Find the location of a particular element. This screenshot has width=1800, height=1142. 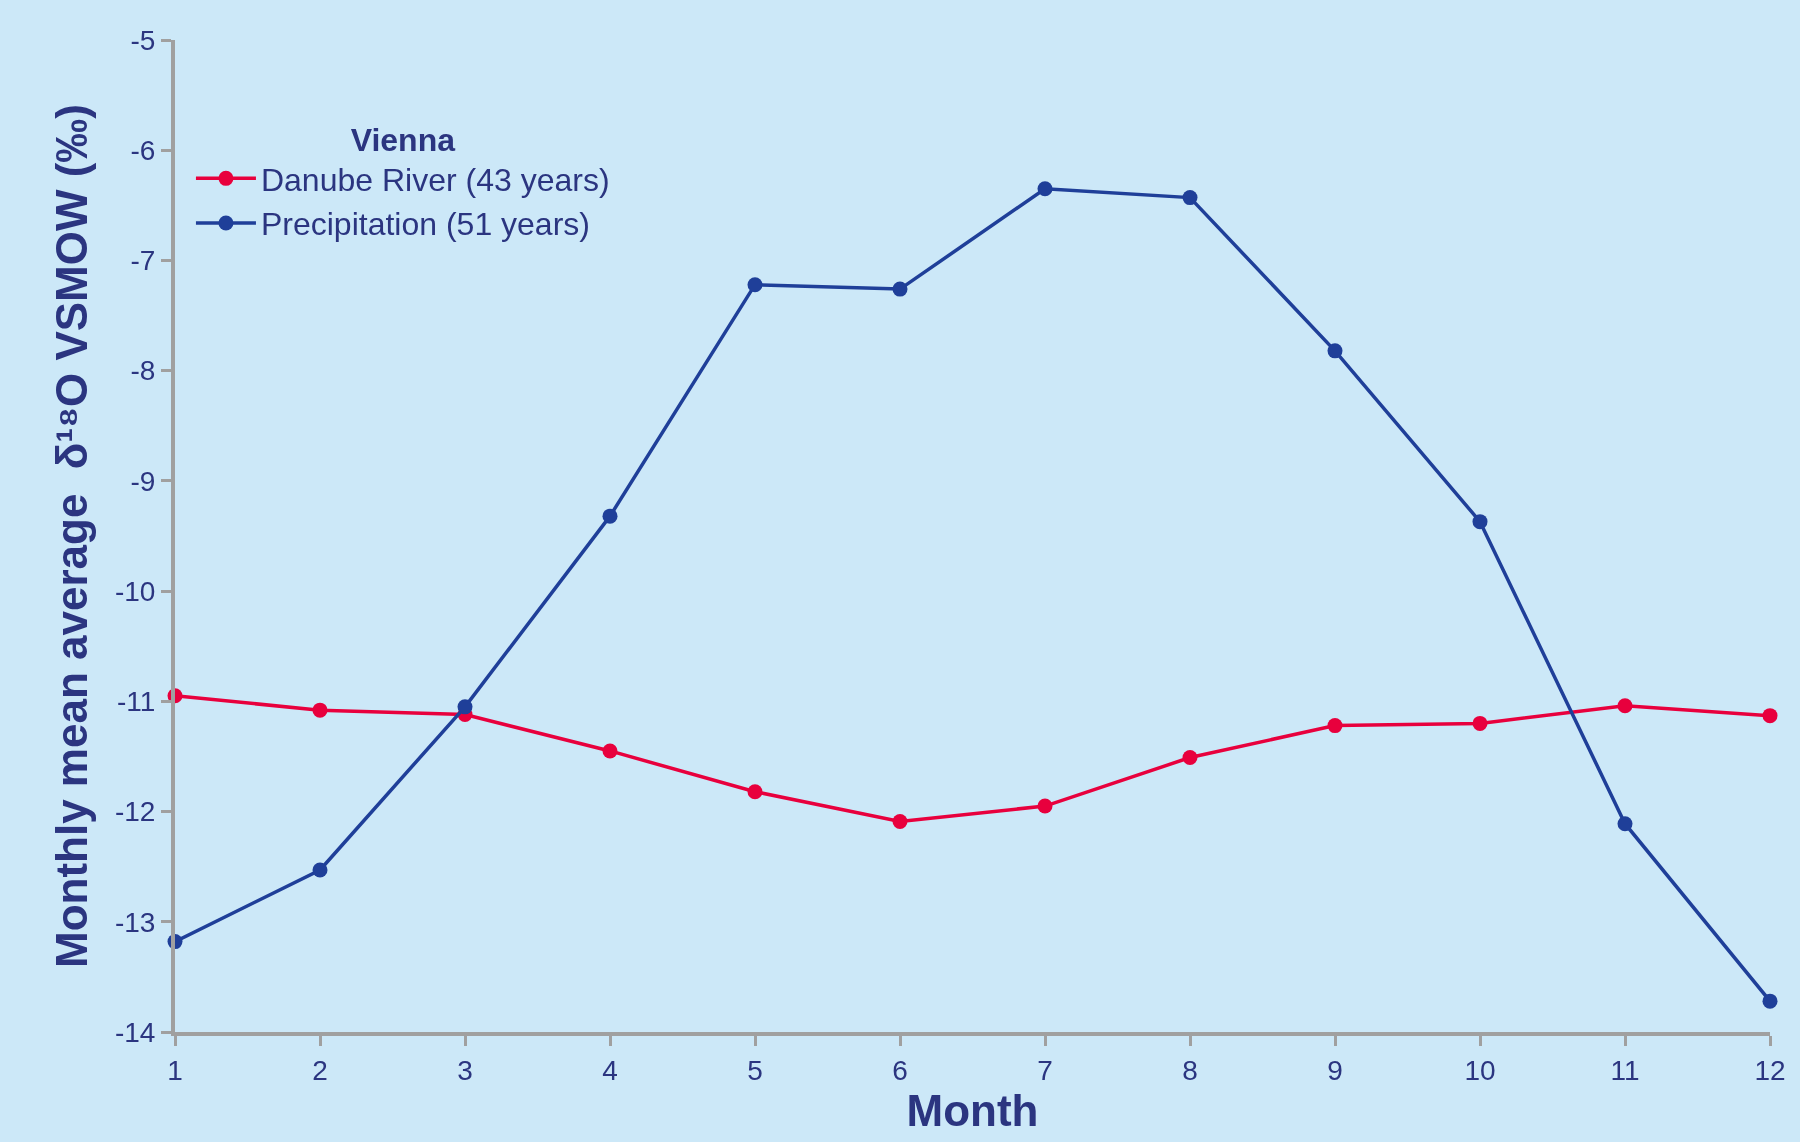

y-tick-label: -12 is located at coordinates (135, 812).